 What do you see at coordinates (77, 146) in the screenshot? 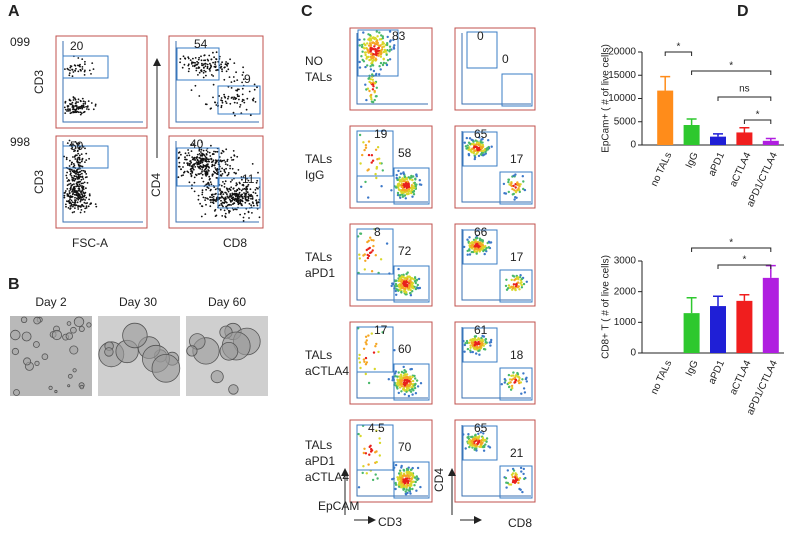
I see `gate-value: 50` at bounding box center [77, 146].